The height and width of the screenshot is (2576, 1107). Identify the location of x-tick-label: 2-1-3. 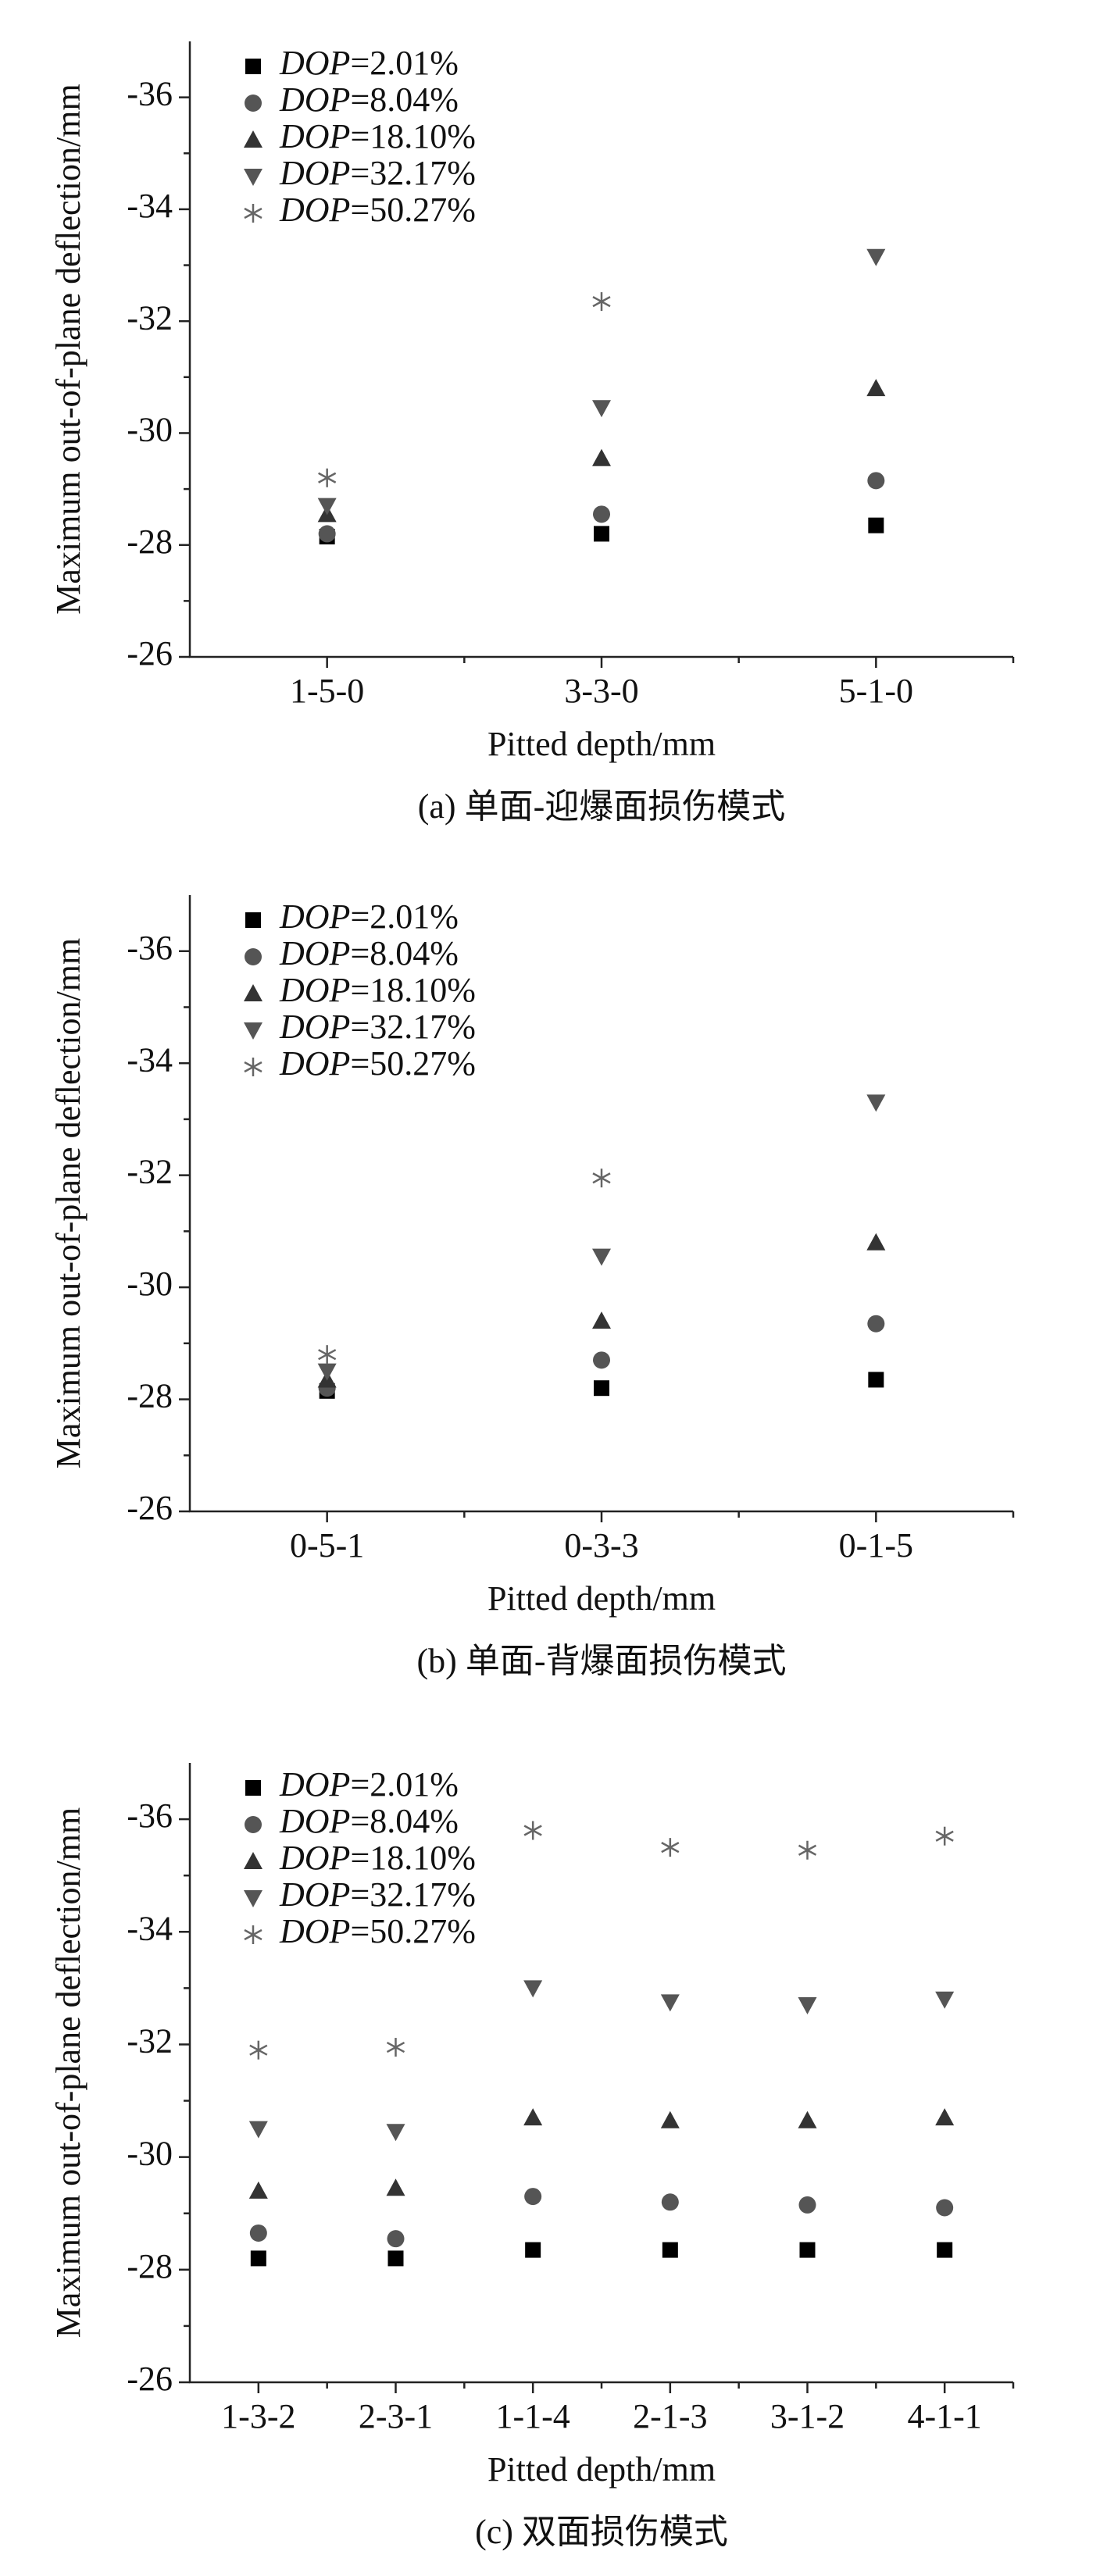
(670, 2416).